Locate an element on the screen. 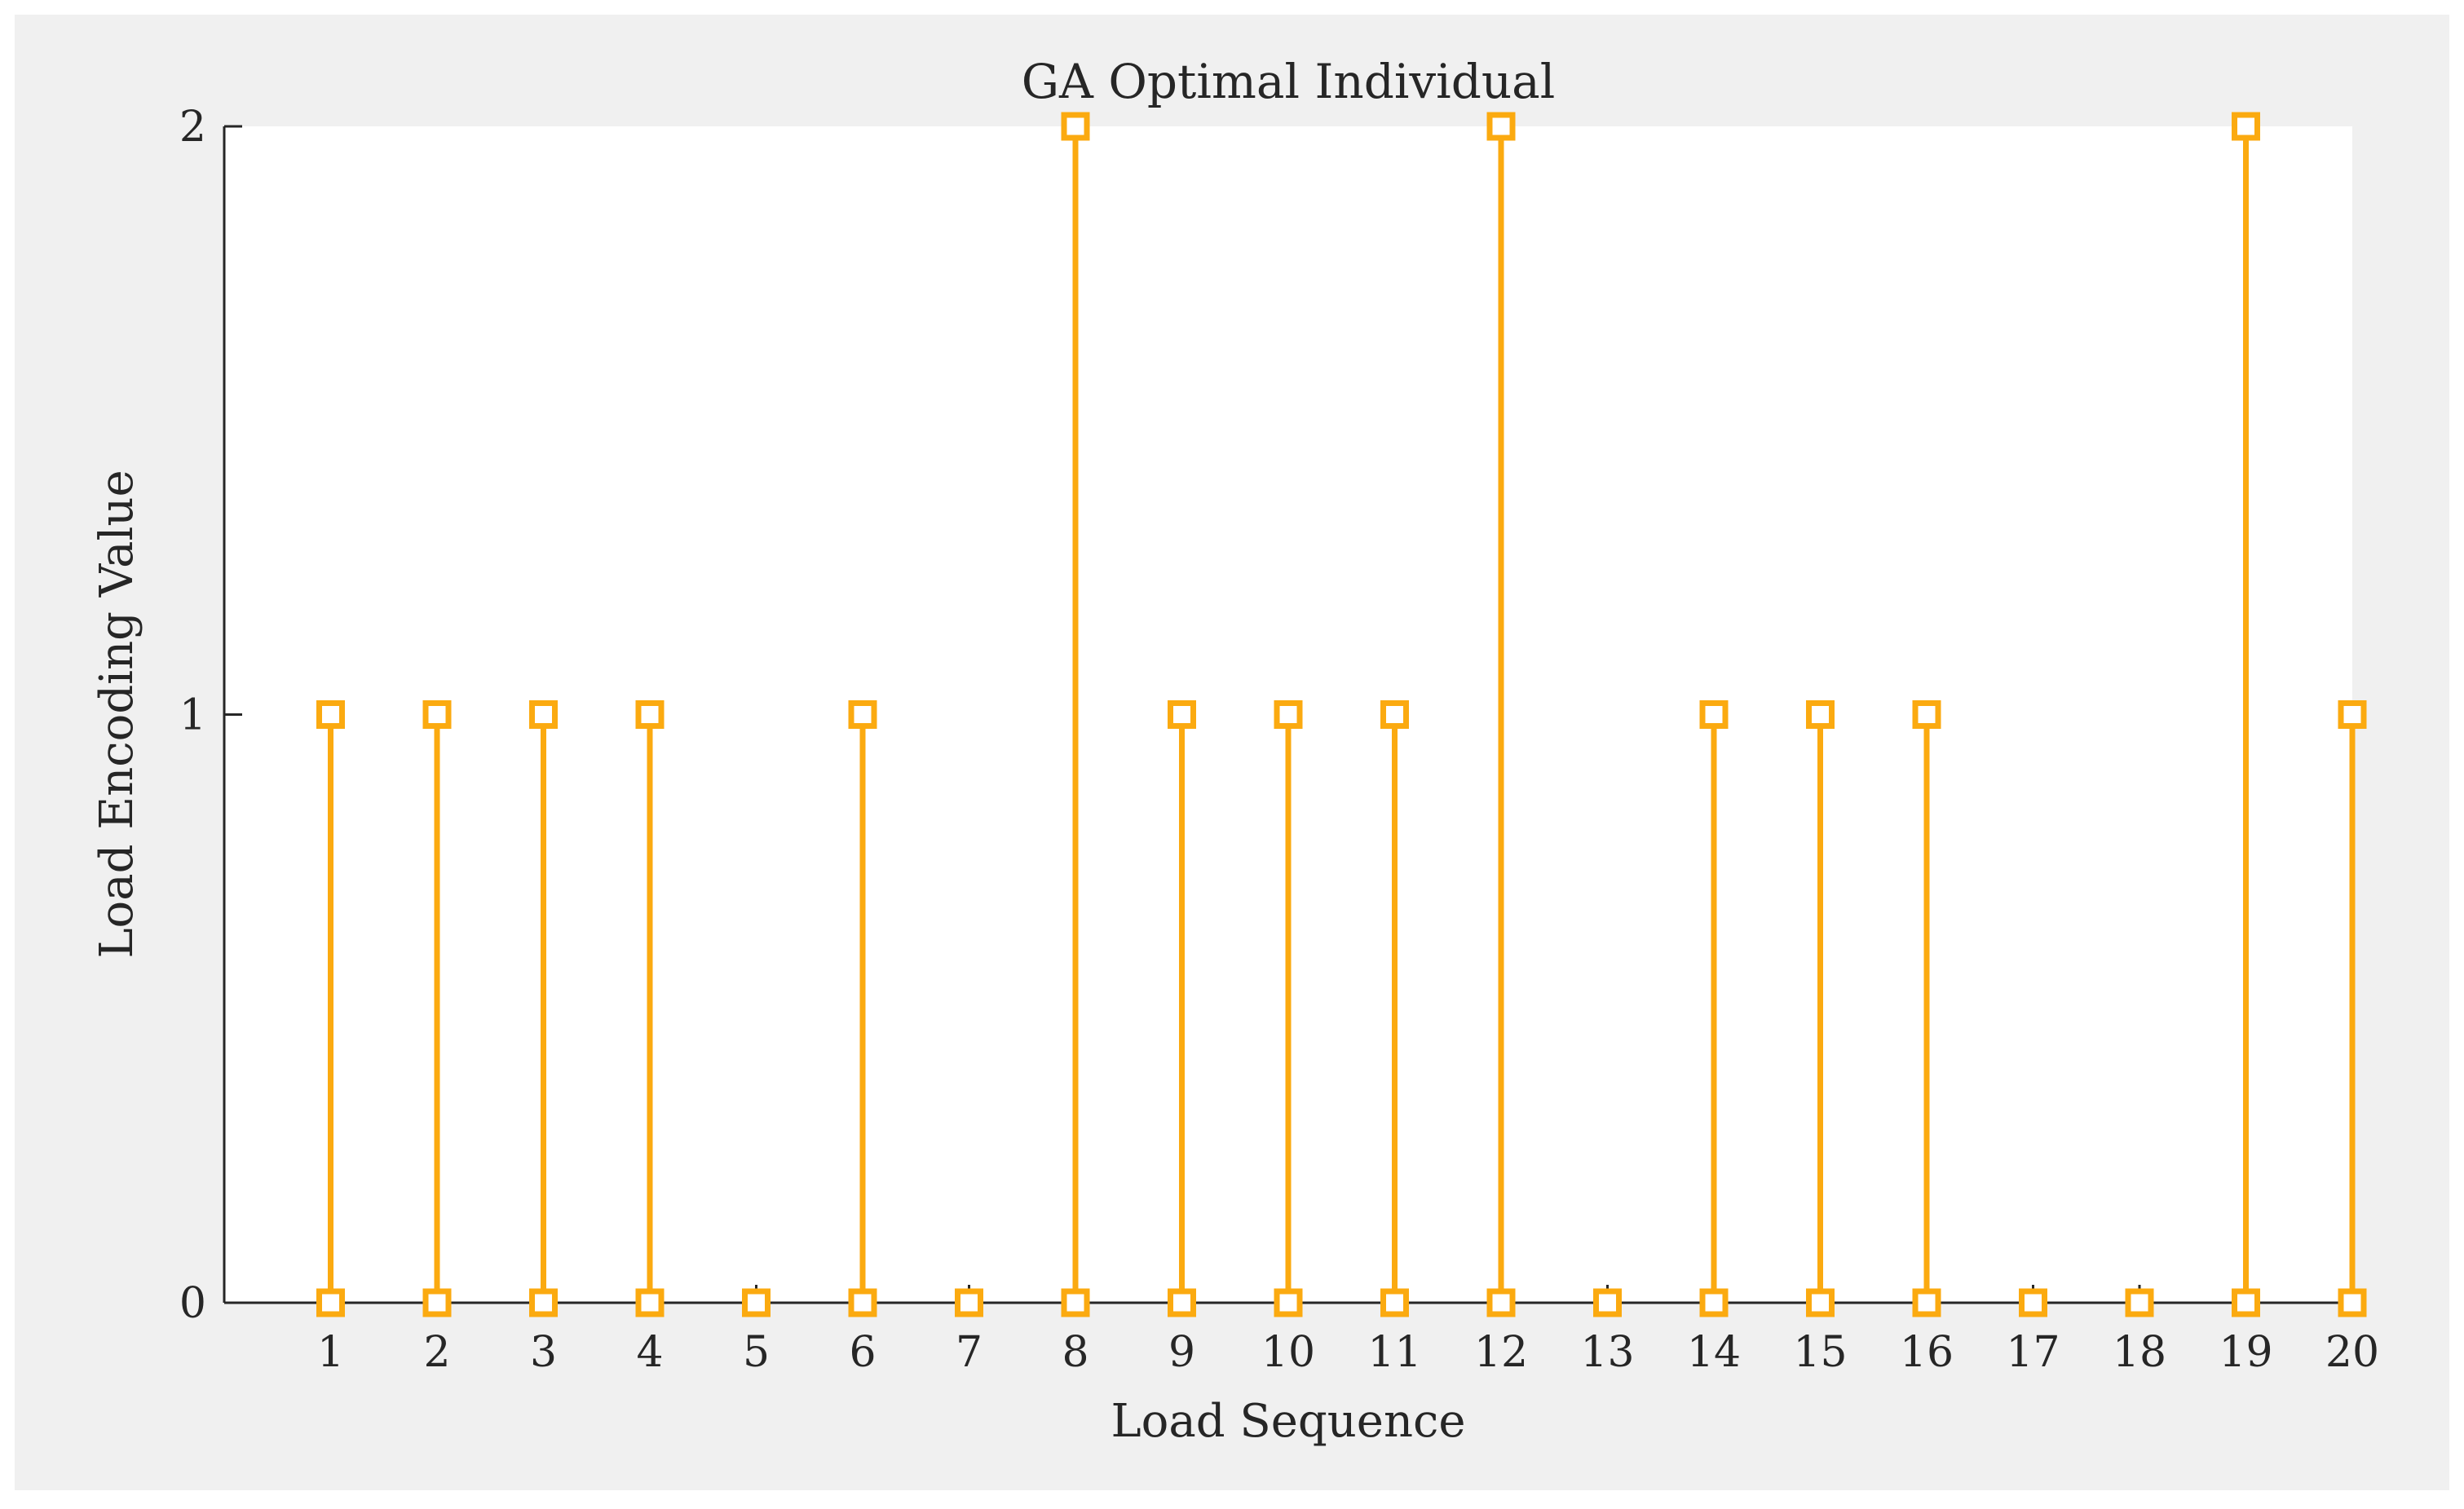 Image resolution: width=2464 pixels, height=1509 pixels. x-tick-label: 8 is located at coordinates (1075, 1352).